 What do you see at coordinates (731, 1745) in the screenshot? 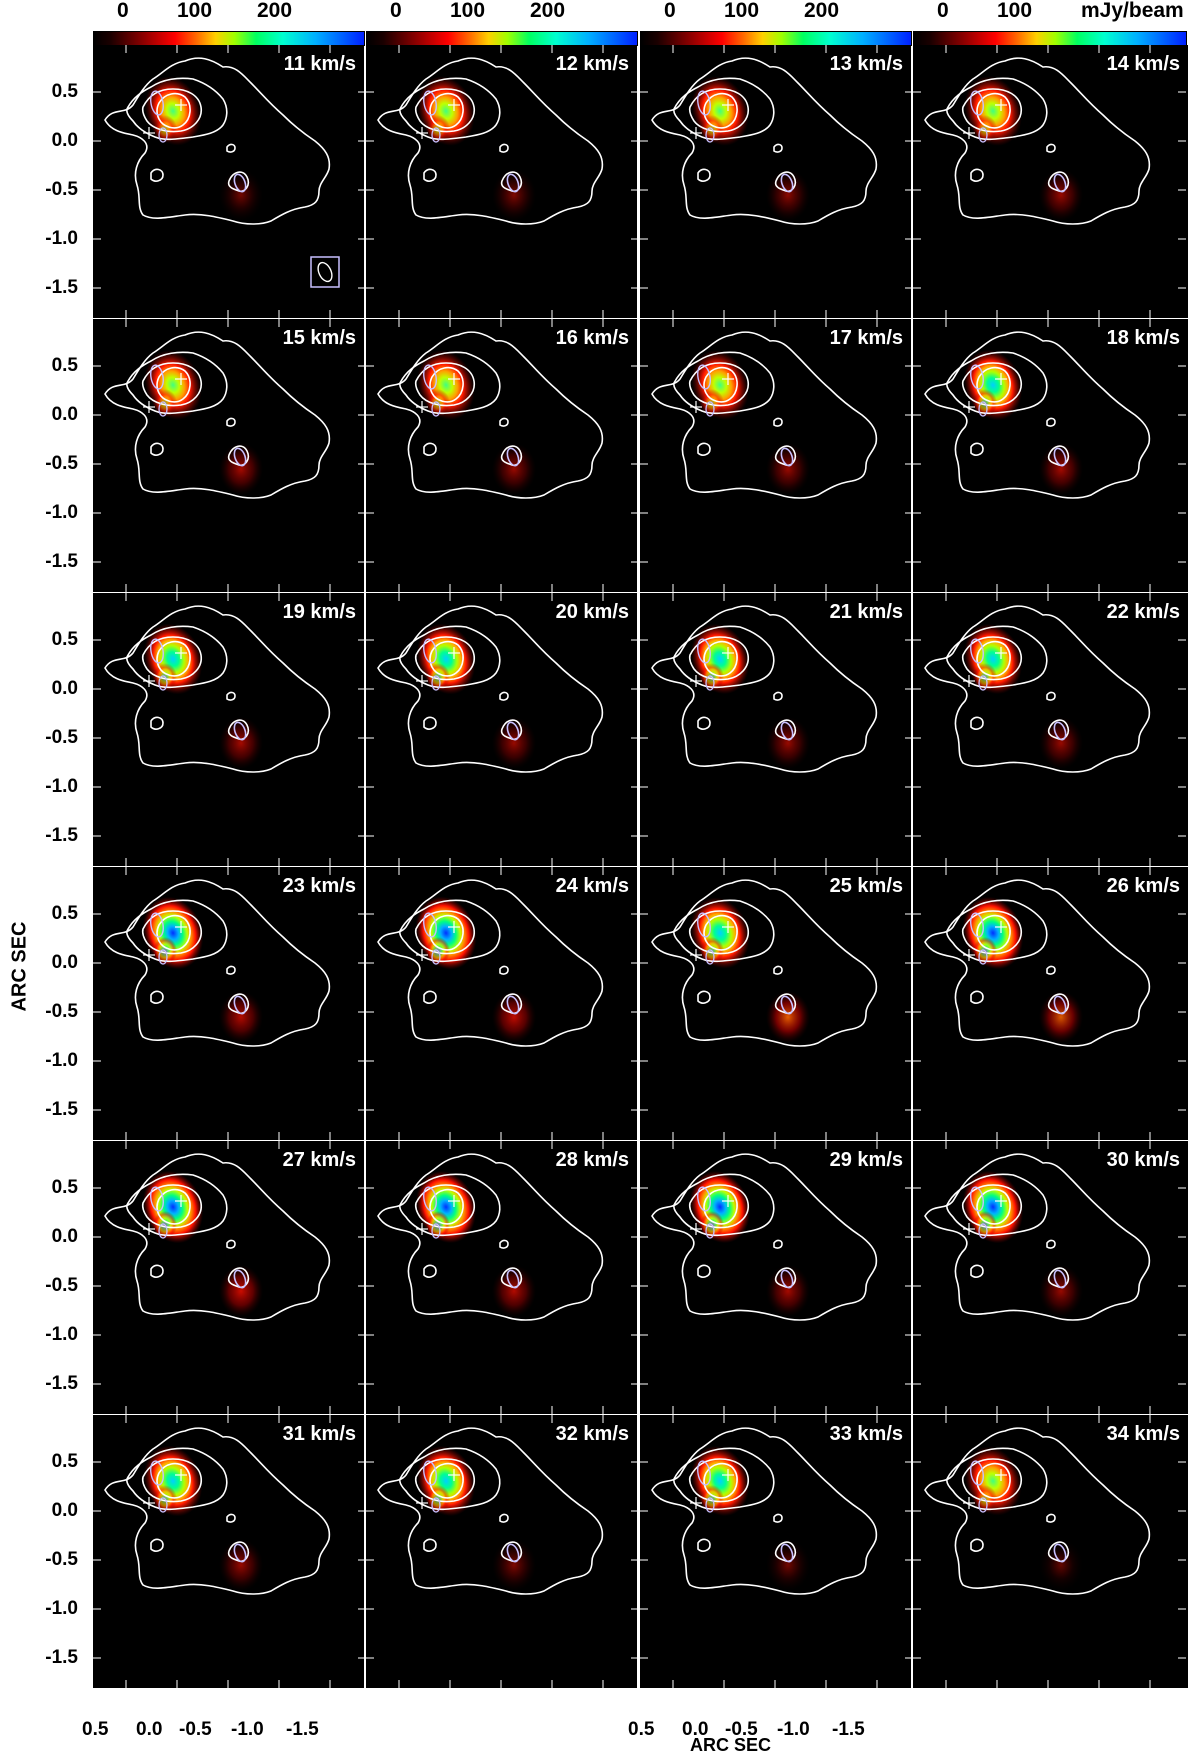
I see `x-axis-title: ARC SEC` at bounding box center [731, 1745].